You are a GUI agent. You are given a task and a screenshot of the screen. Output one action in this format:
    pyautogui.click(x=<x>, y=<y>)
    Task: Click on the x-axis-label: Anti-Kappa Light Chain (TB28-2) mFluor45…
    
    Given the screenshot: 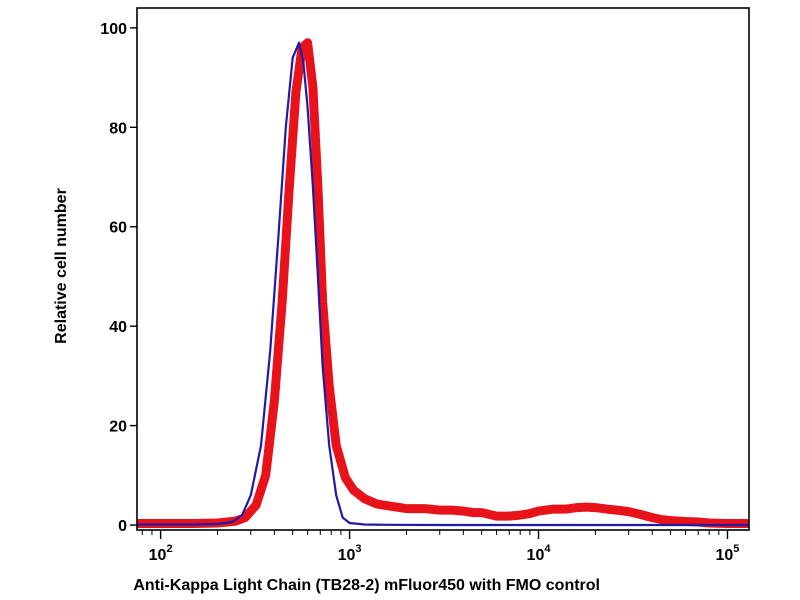 What is the action you would take?
    pyautogui.click(x=366, y=585)
    